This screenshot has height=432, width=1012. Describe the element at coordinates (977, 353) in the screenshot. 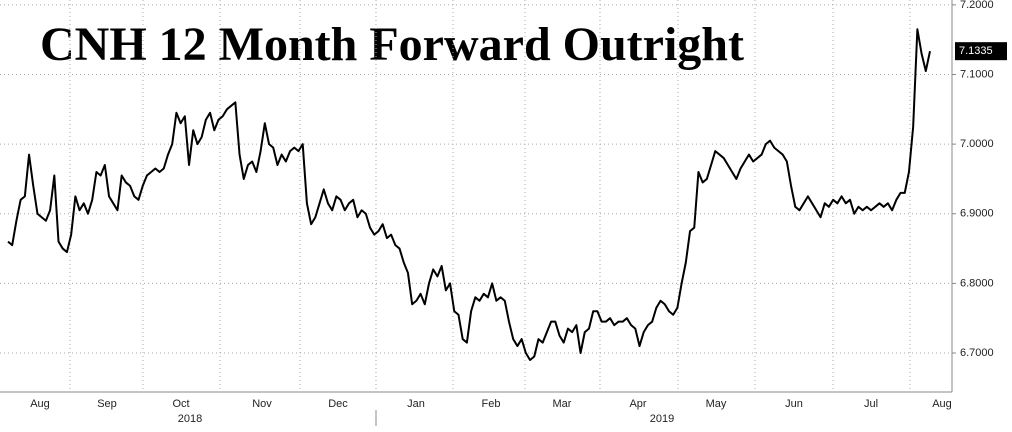

I see `y-tick-label: 6.7000` at that location.